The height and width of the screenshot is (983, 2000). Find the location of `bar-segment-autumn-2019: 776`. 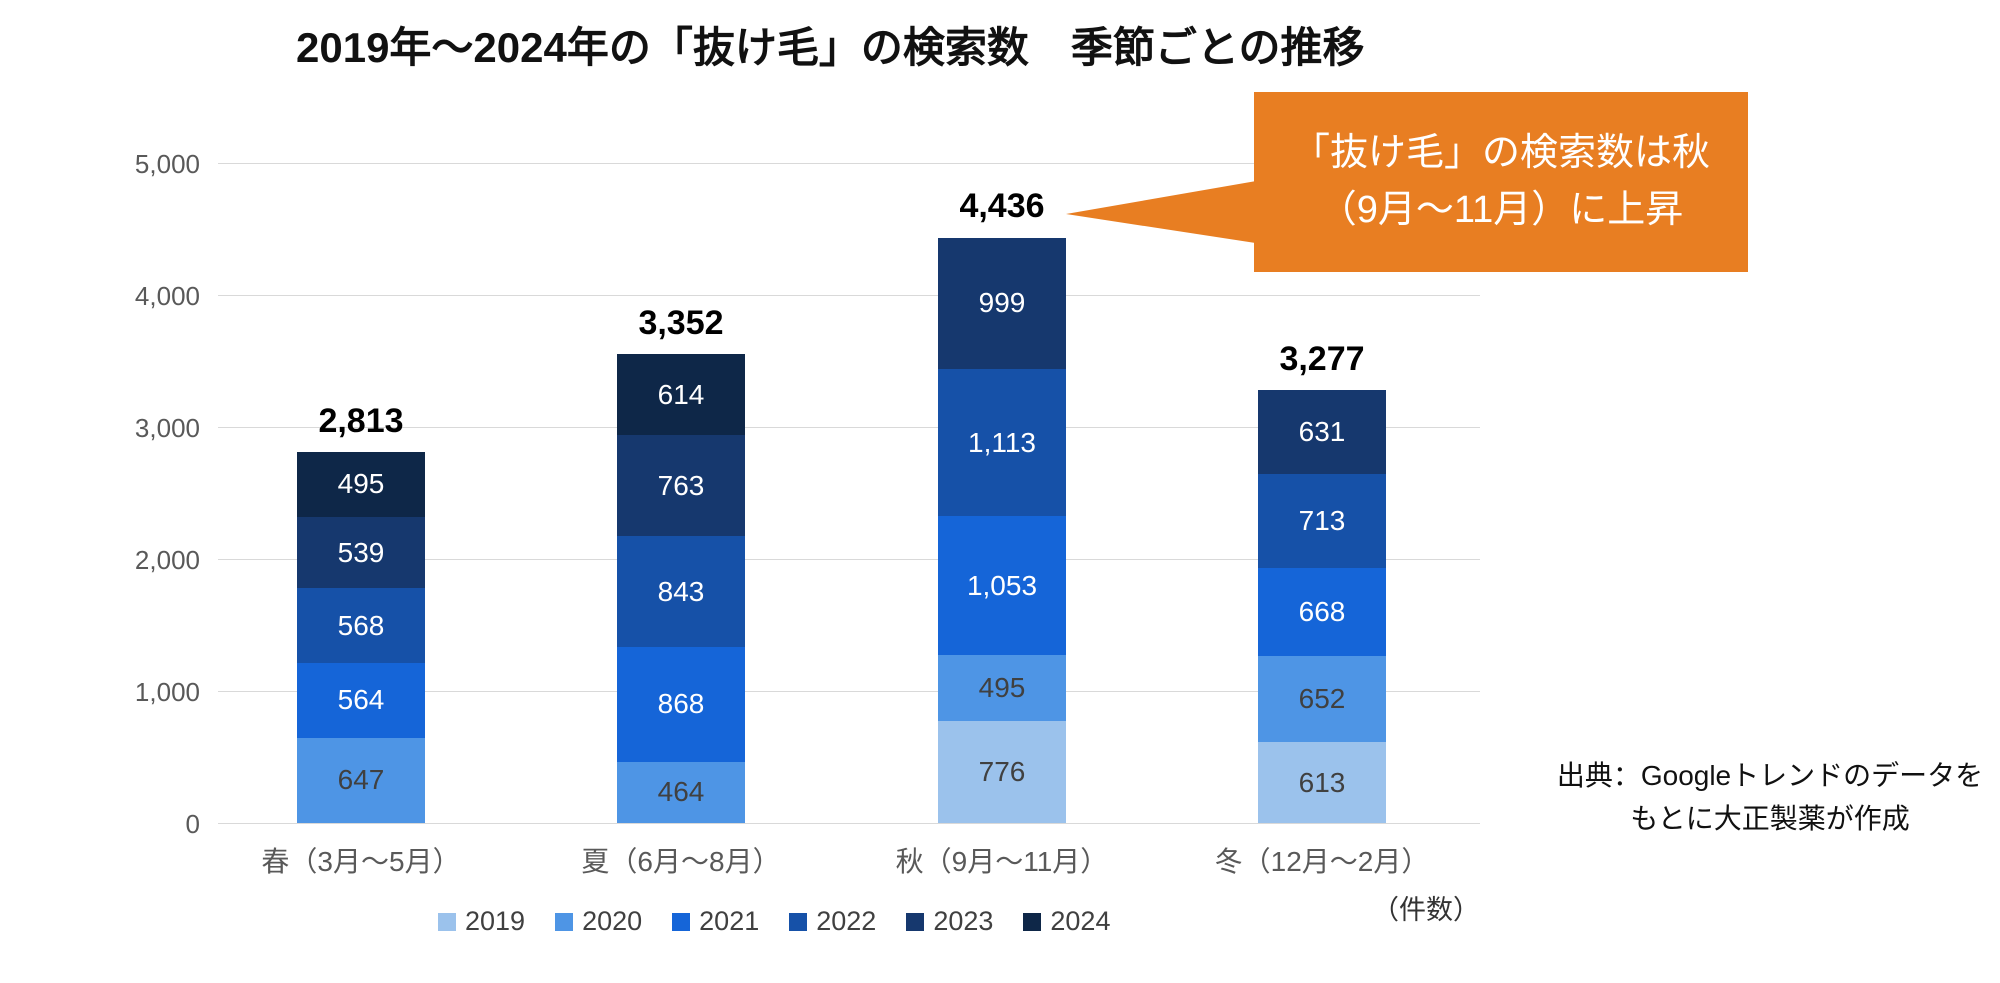

bar-segment-autumn-2019: 776 is located at coordinates (1002, 771).